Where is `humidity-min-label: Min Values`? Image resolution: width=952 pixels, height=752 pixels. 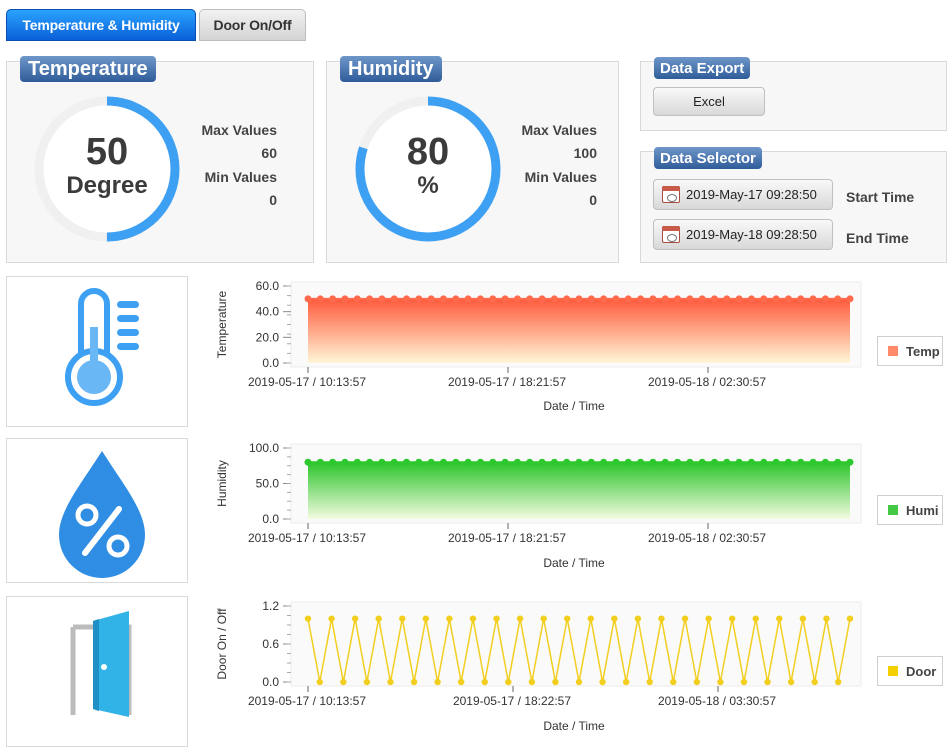 humidity-min-label: Min Values is located at coordinates (560, 177).